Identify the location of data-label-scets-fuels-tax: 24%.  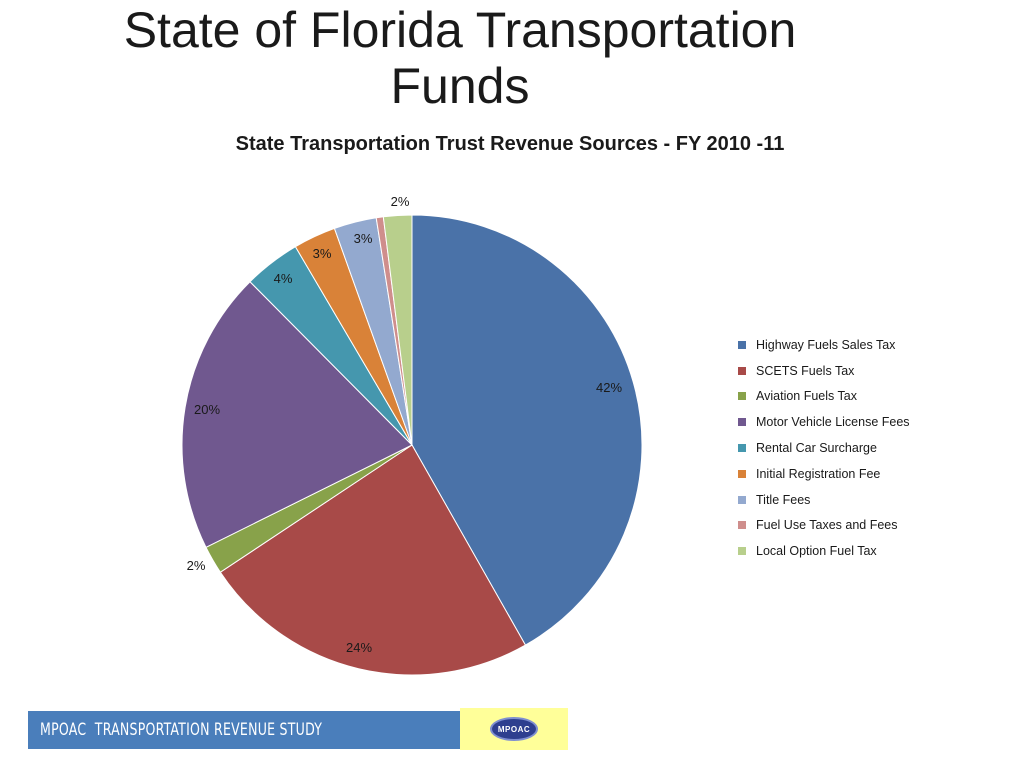
(359, 647).